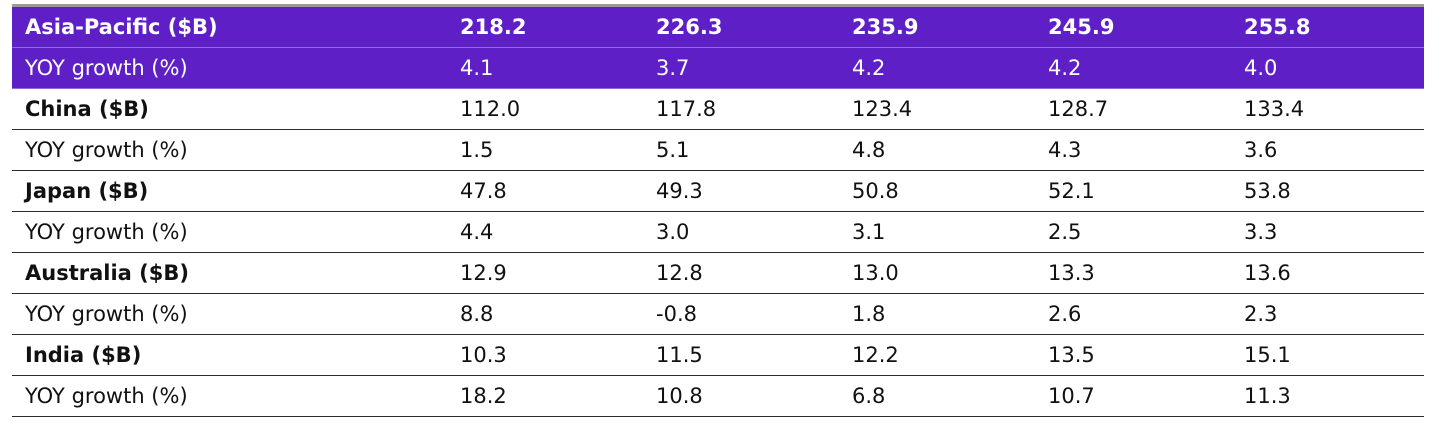  What do you see at coordinates (1130, 314) in the screenshot?
I see `table-cell: 2.6` at bounding box center [1130, 314].